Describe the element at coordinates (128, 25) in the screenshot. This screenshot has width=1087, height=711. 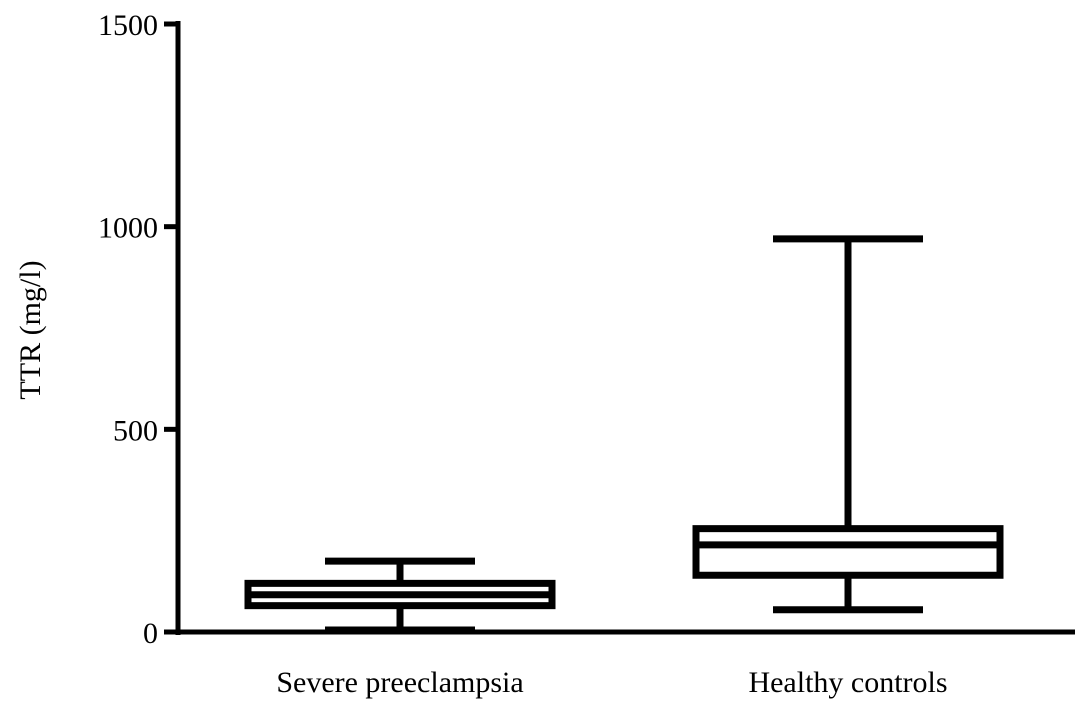
I see `y-tick-label-1500: 1500` at that location.